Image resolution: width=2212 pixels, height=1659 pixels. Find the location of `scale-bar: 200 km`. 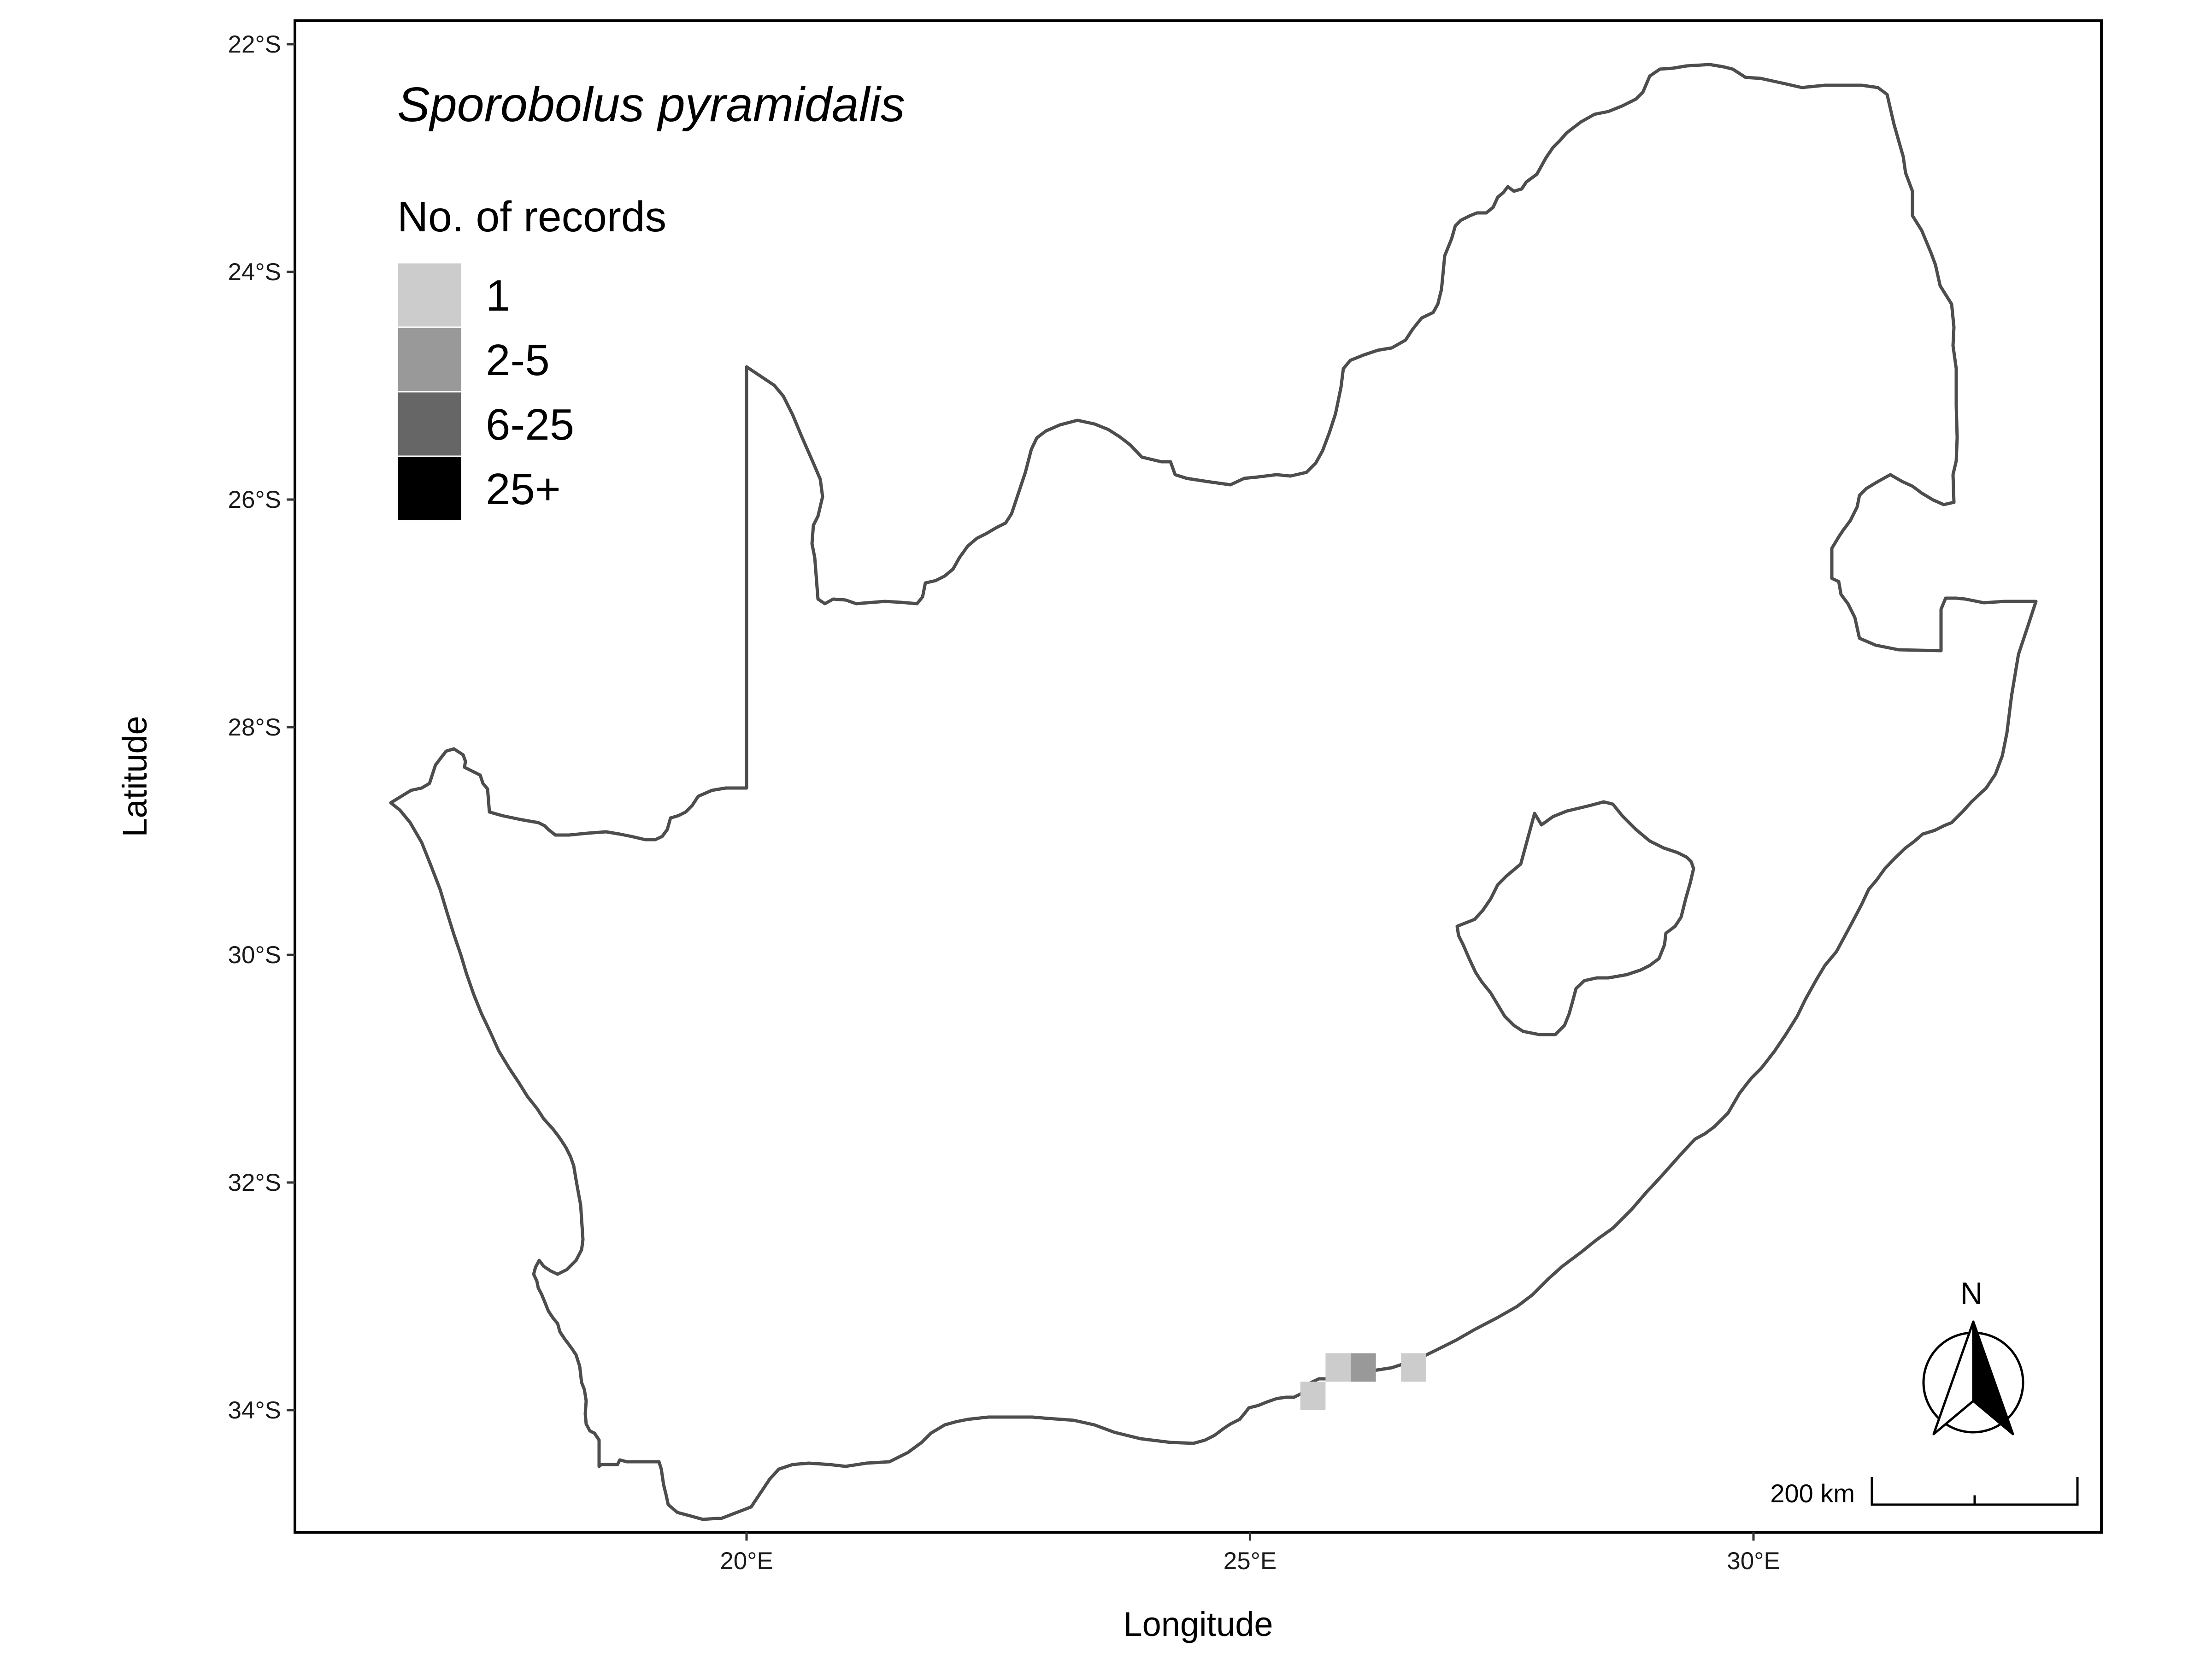

scale-bar: 200 km is located at coordinates (1924, 1492).